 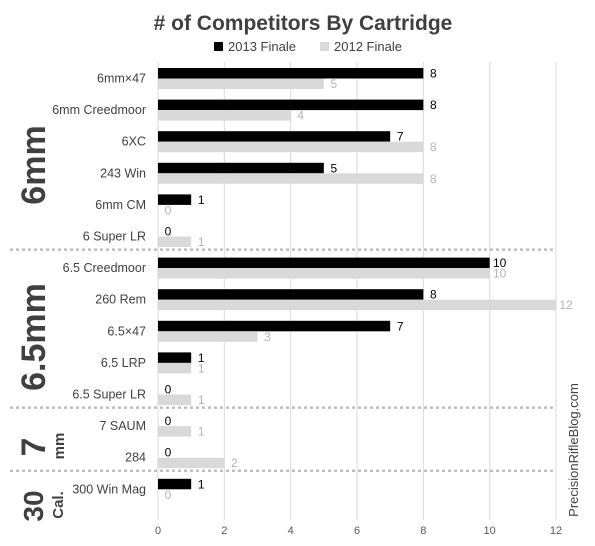 What do you see at coordinates (500, 263) in the screenshot?
I see `data-label-2013: 10` at bounding box center [500, 263].